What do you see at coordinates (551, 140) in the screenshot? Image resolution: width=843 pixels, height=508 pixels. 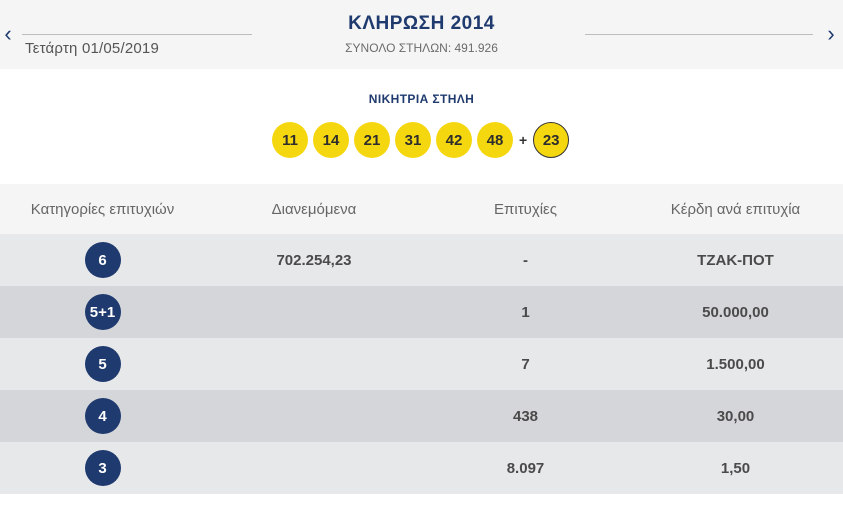 I see `bonus-number: 23` at bounding box center [551, 140].